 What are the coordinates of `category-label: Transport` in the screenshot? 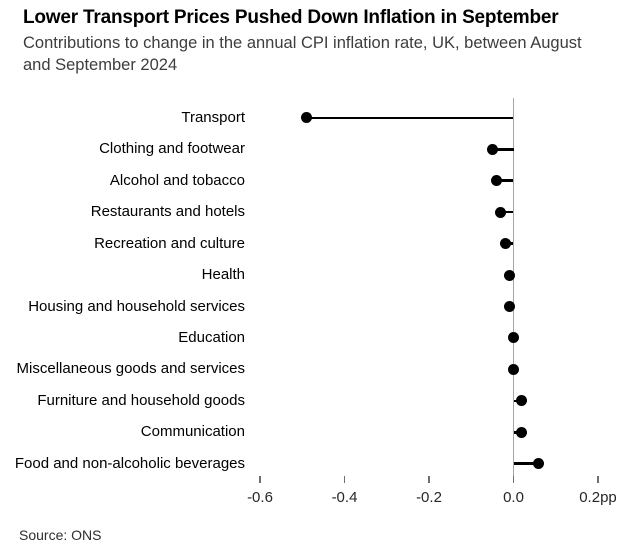 It's located at (213, 117).